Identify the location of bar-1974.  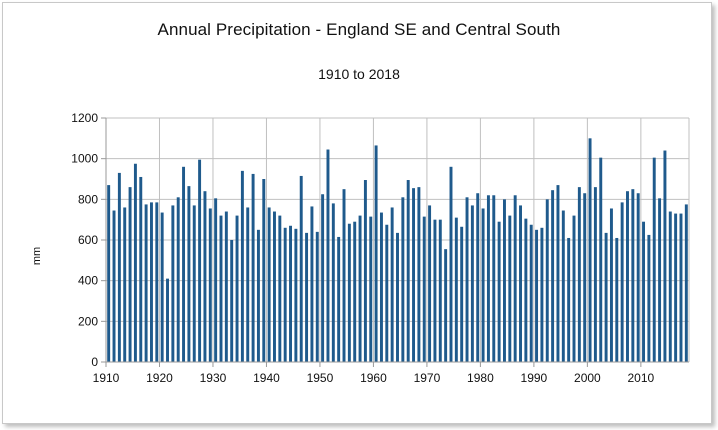
(451, 264).